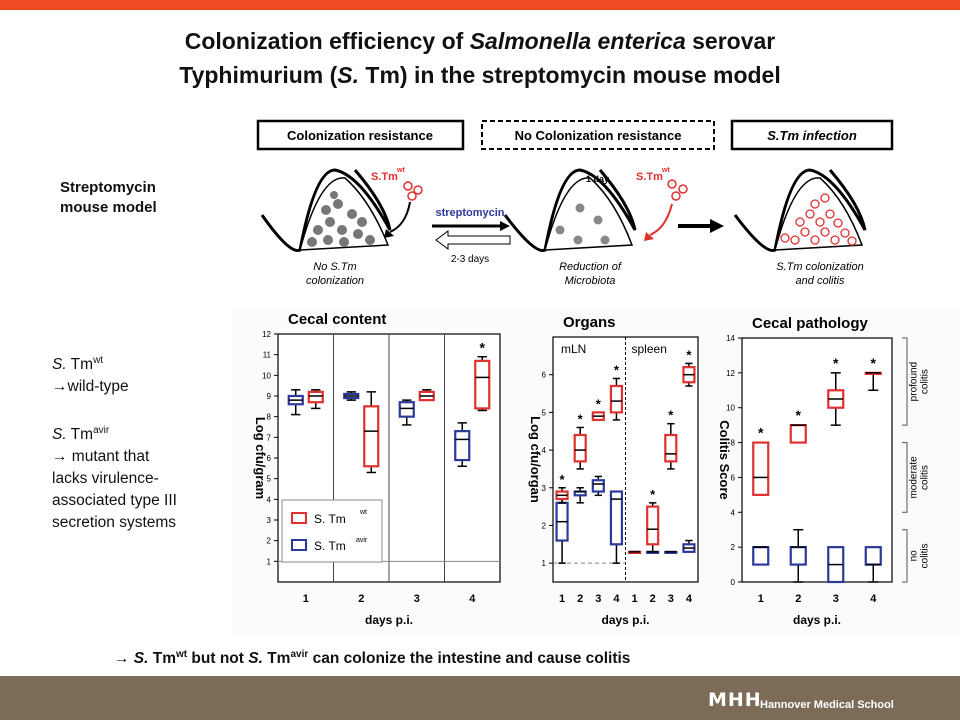 This screenshot has width=960, height=720. What do you see at coordinates (735, 700) in the screenshot?
I see `mhh-logo: MHH` at bounding box center [735, 700].